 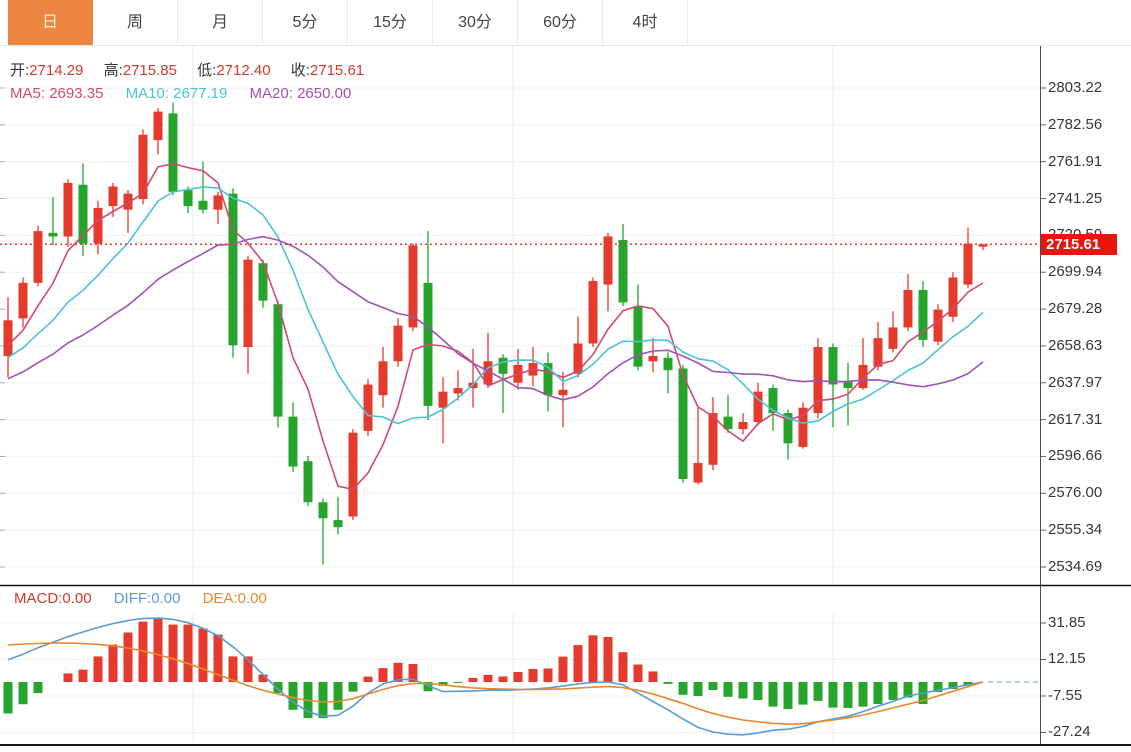 I want to click on tab-week: 周, so click(x=135, y=22).